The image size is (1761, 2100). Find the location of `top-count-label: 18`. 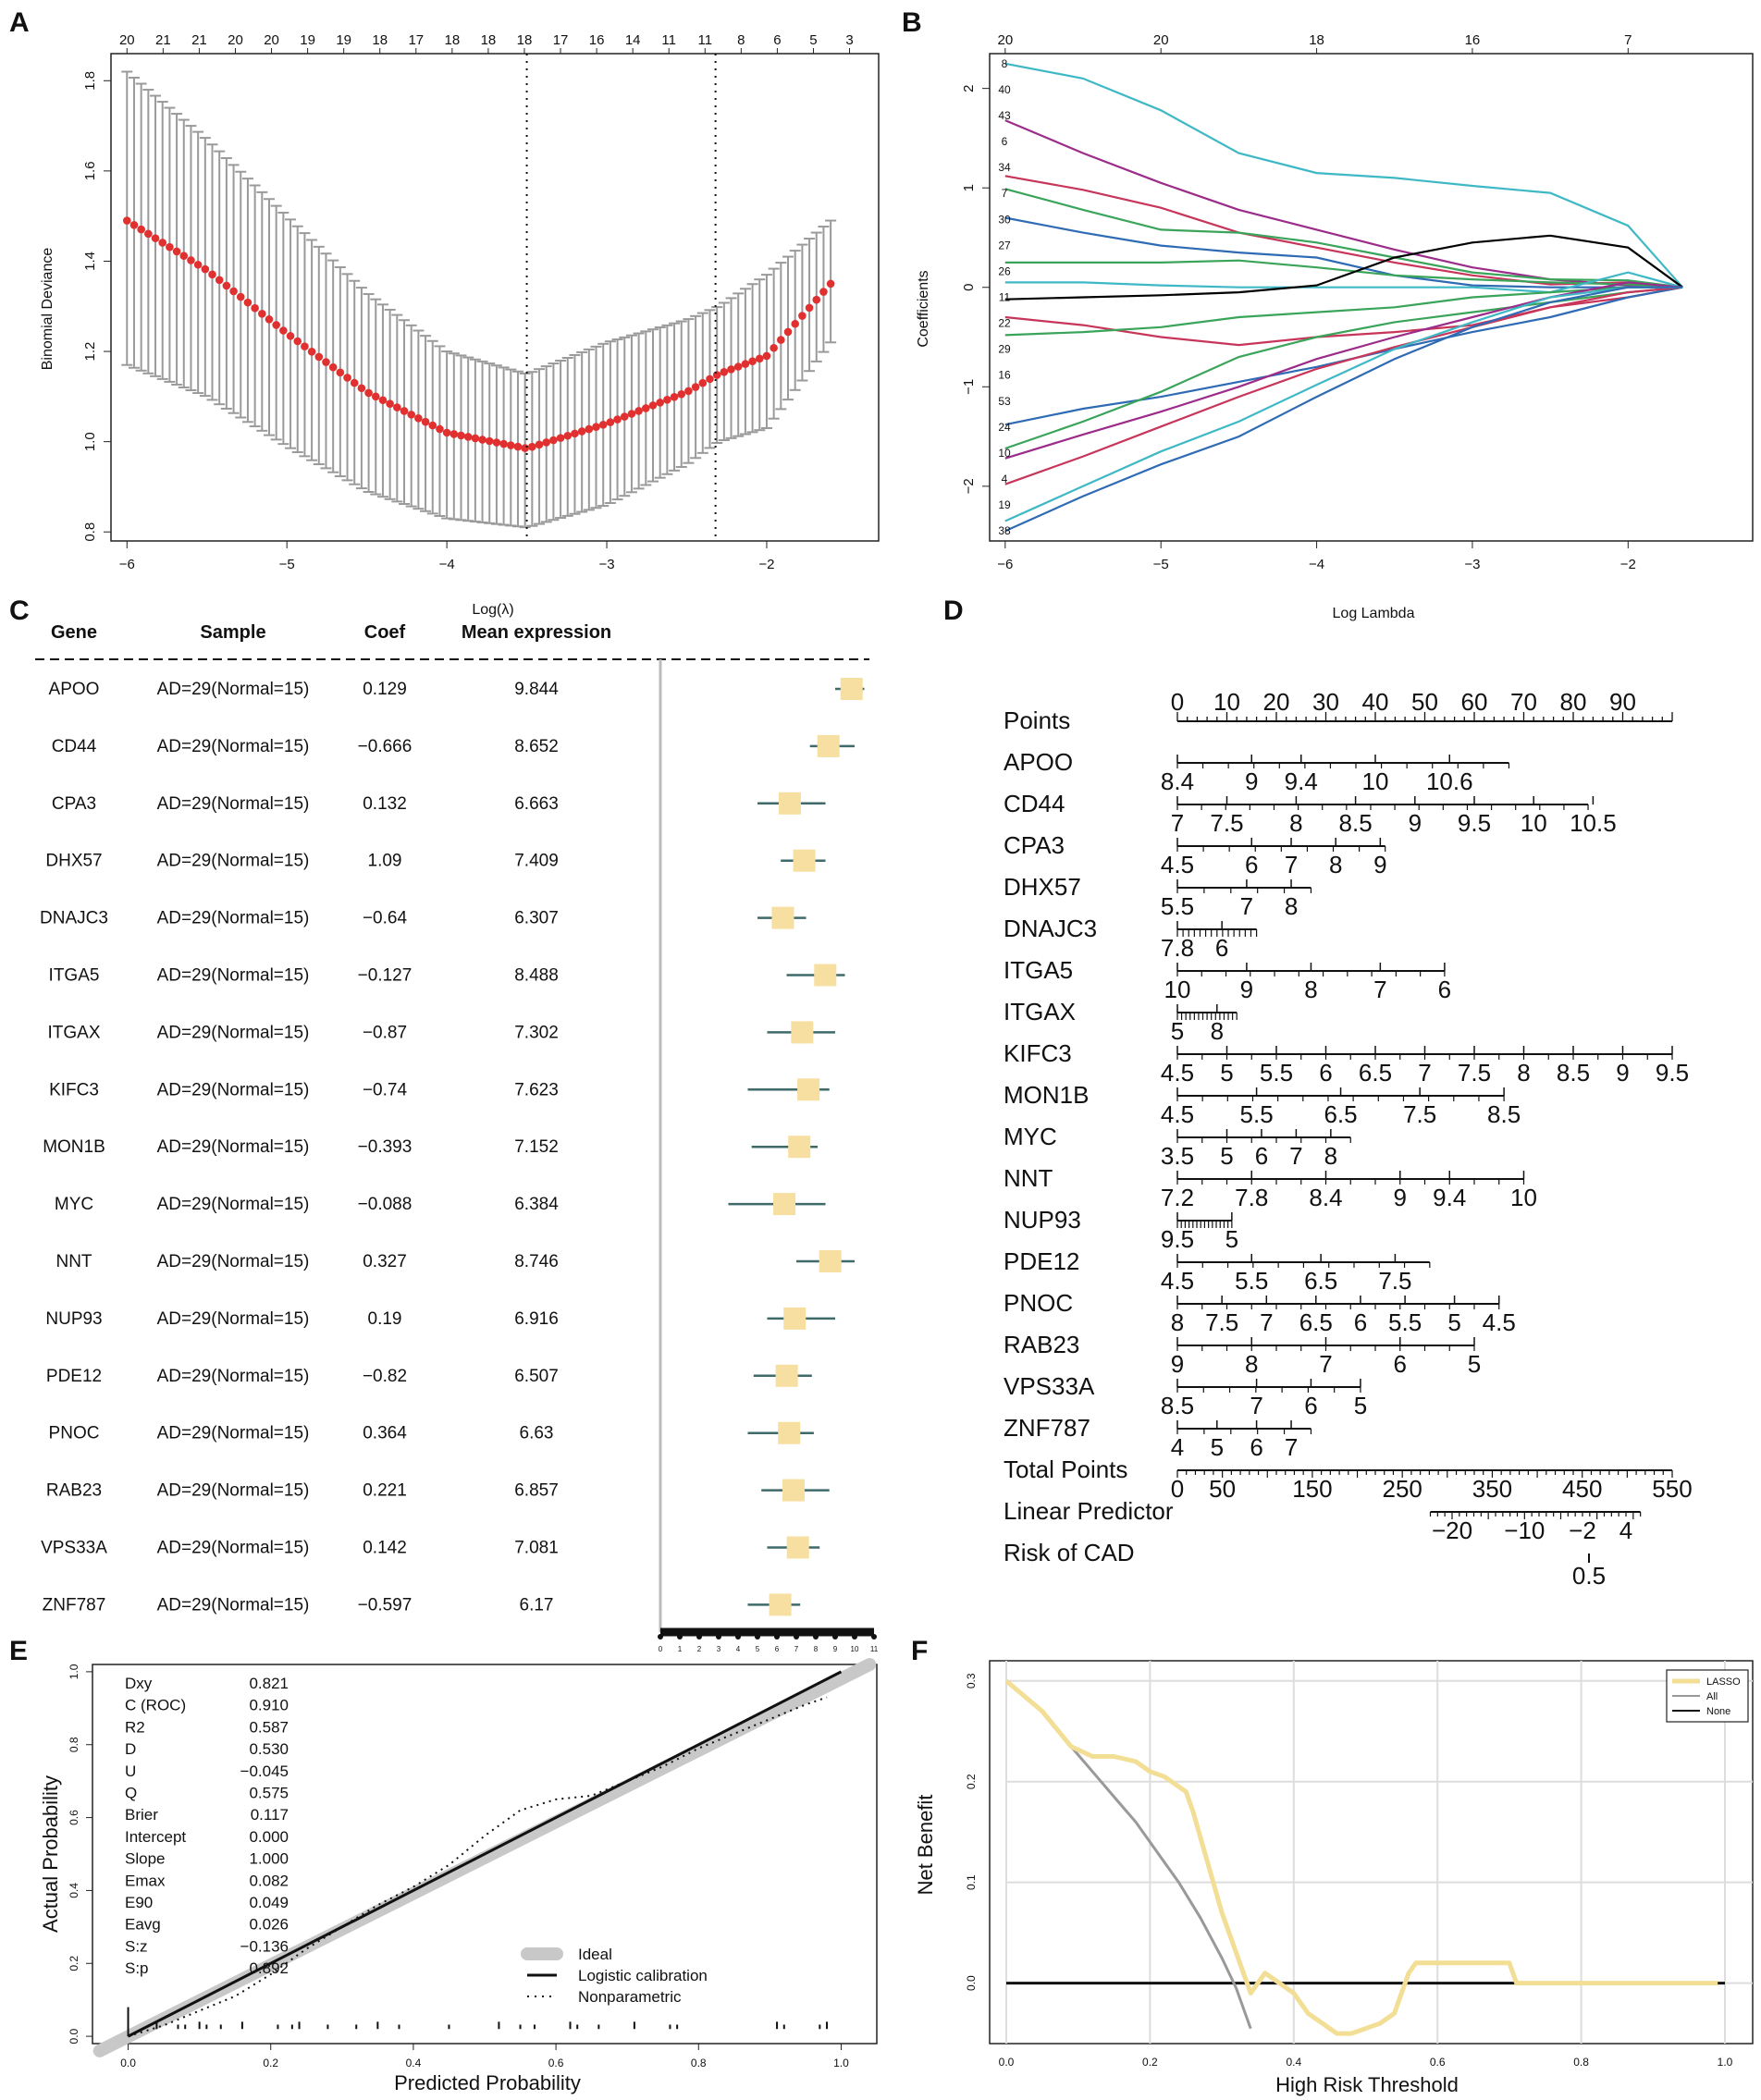

top-count-label: 18 is located at coordinates (525, 40).